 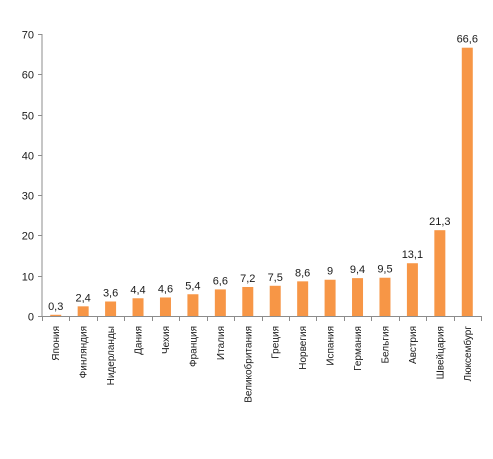 I want to click on category-label: Франция, so click(x=193, y=346).